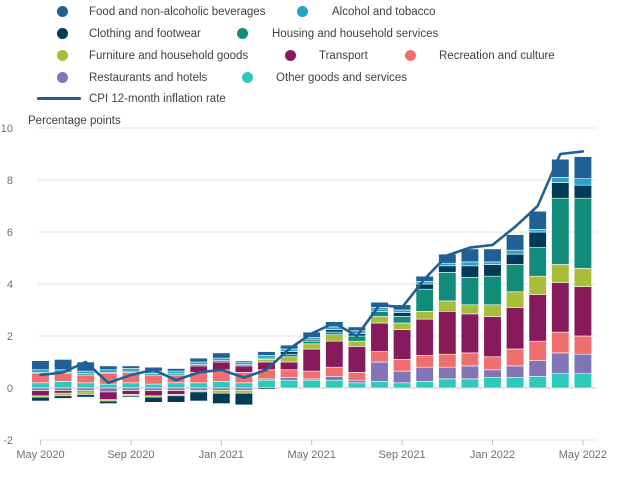  I want to click on y-axis-title: Percentage points, so click(74, 121).